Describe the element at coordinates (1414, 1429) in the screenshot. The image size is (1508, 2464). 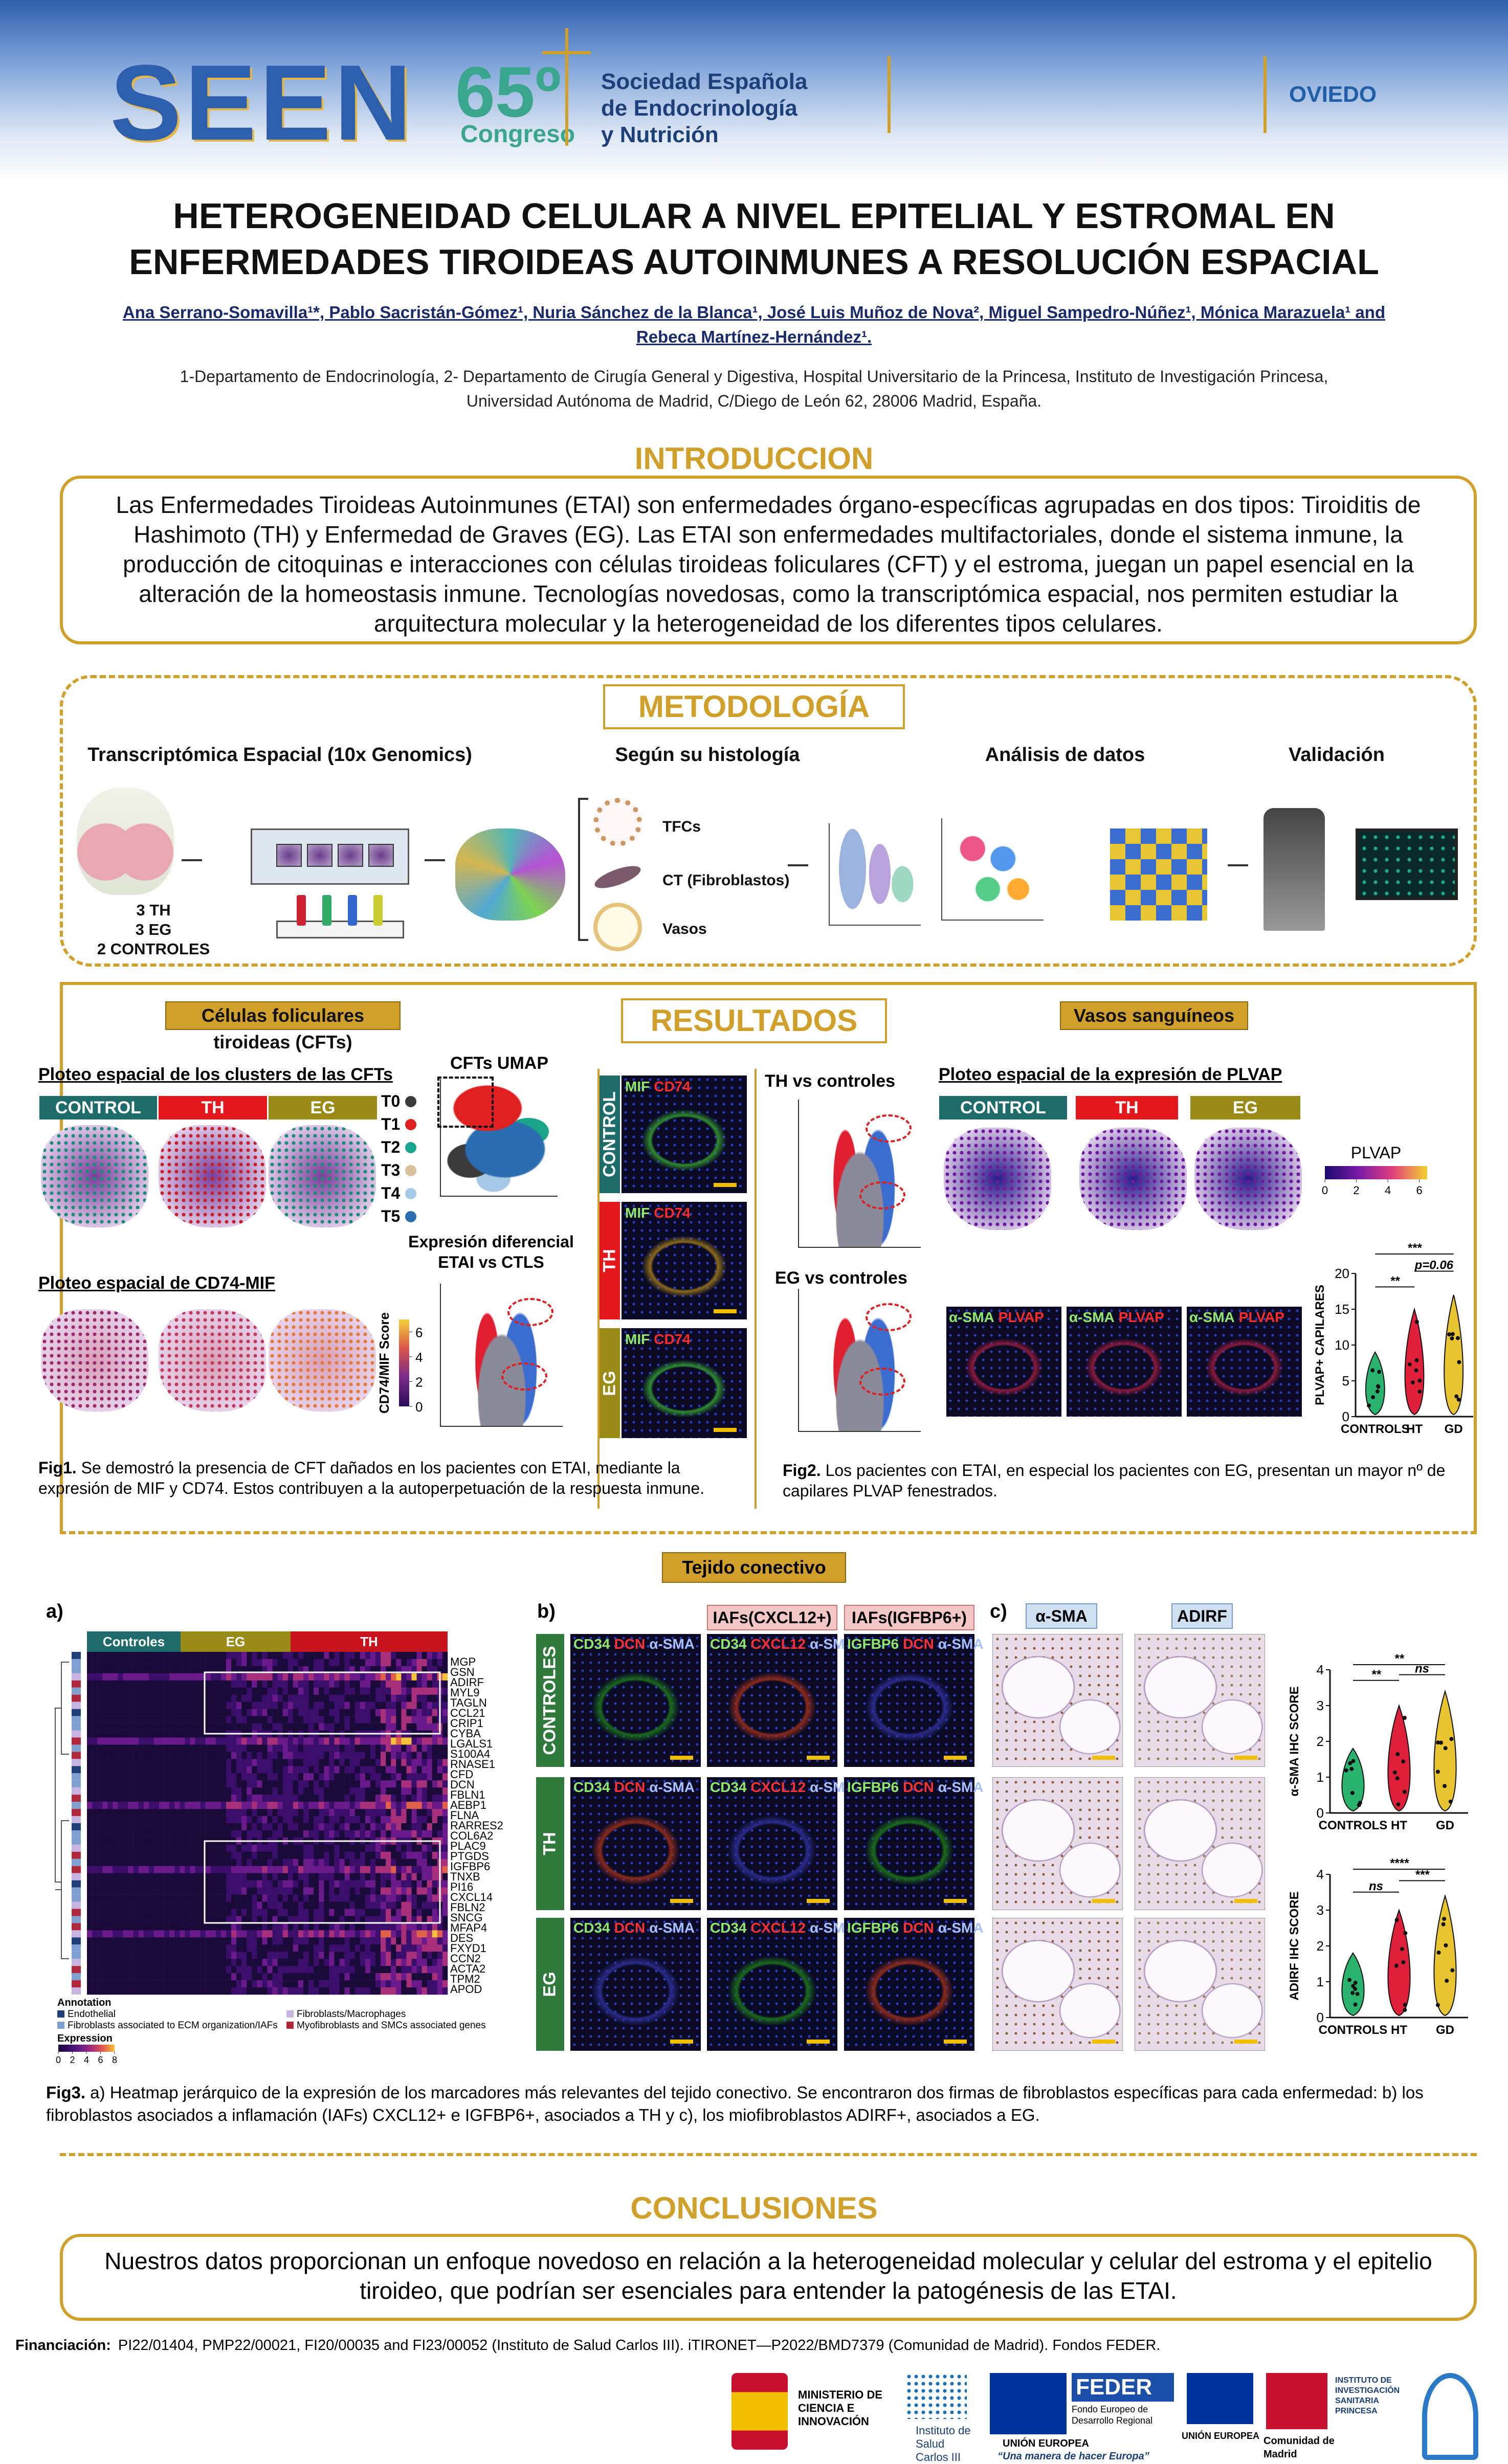
I see `x-tick-label: HT` at that location.